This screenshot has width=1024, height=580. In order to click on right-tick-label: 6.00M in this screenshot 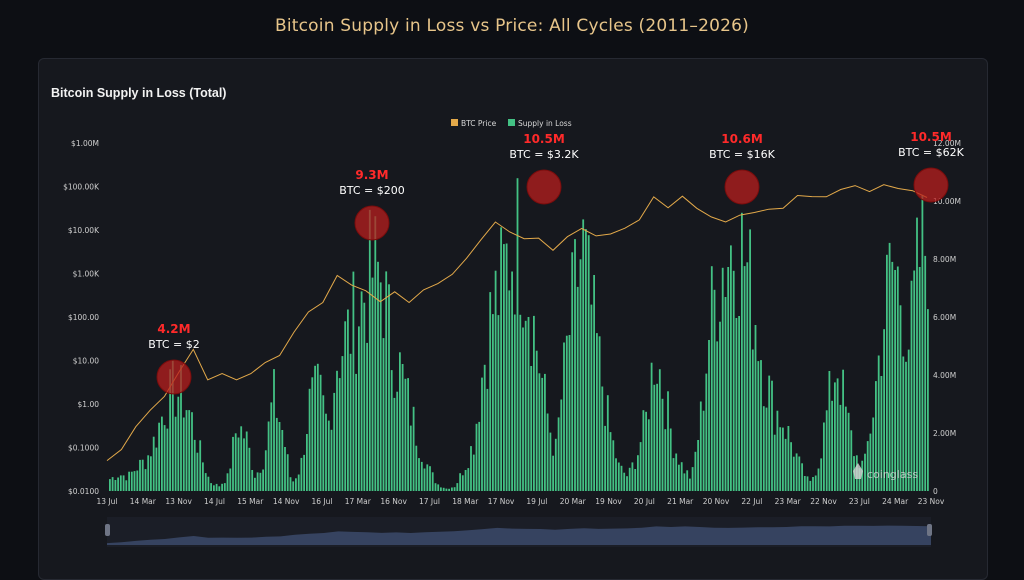, I will do `click(944, 317)`.